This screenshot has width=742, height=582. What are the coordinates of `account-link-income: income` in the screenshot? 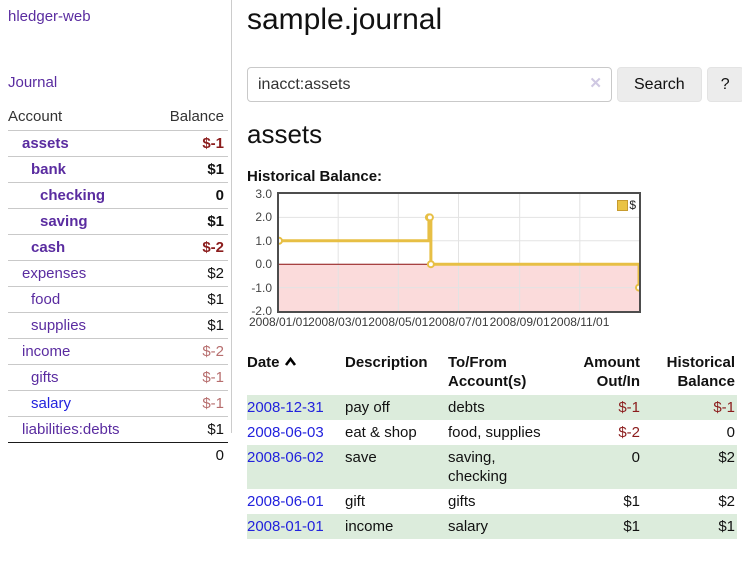 It's located at (46, 351).